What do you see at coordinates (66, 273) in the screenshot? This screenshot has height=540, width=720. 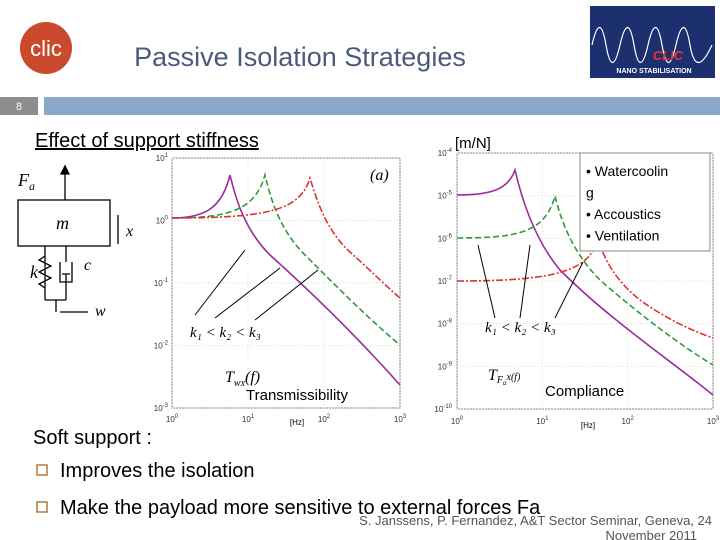 I see `damper` at bounding box center [66, 273].